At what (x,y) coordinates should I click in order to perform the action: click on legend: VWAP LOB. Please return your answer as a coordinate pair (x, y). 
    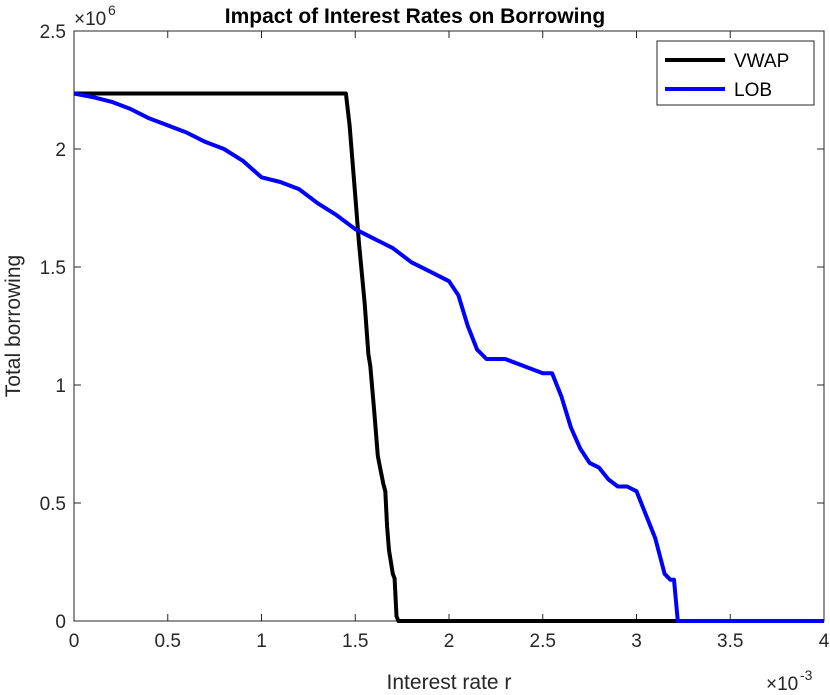
    Looking at the image, I should click on (735, 73).